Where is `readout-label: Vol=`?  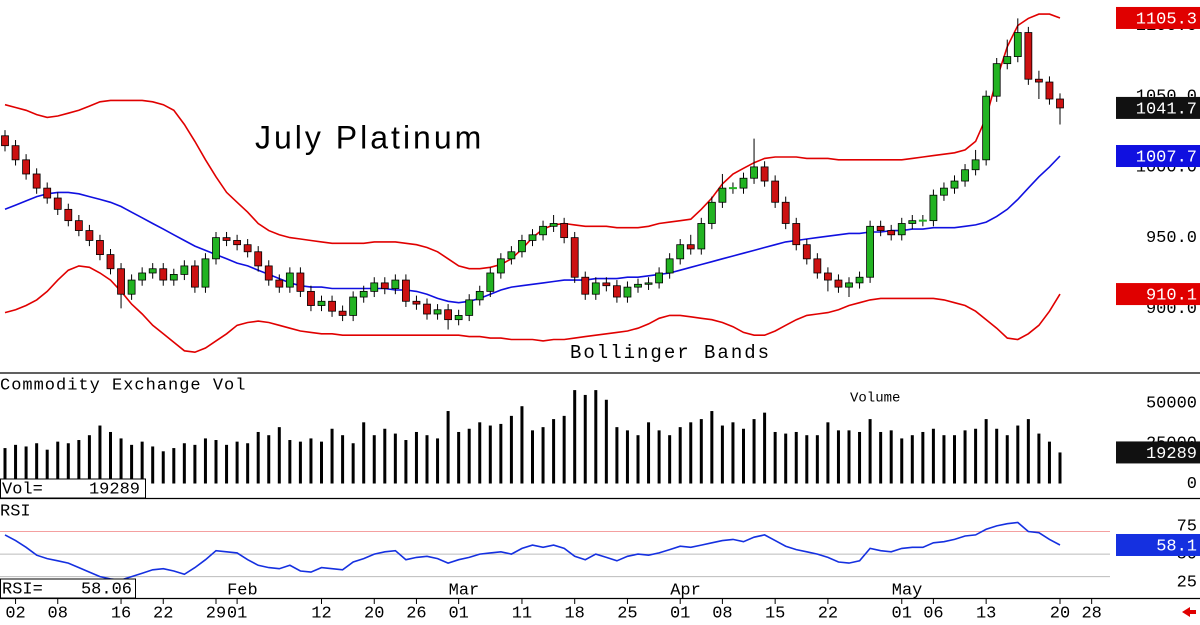
readout-label: Vol= is located at coordinates (22, 489).